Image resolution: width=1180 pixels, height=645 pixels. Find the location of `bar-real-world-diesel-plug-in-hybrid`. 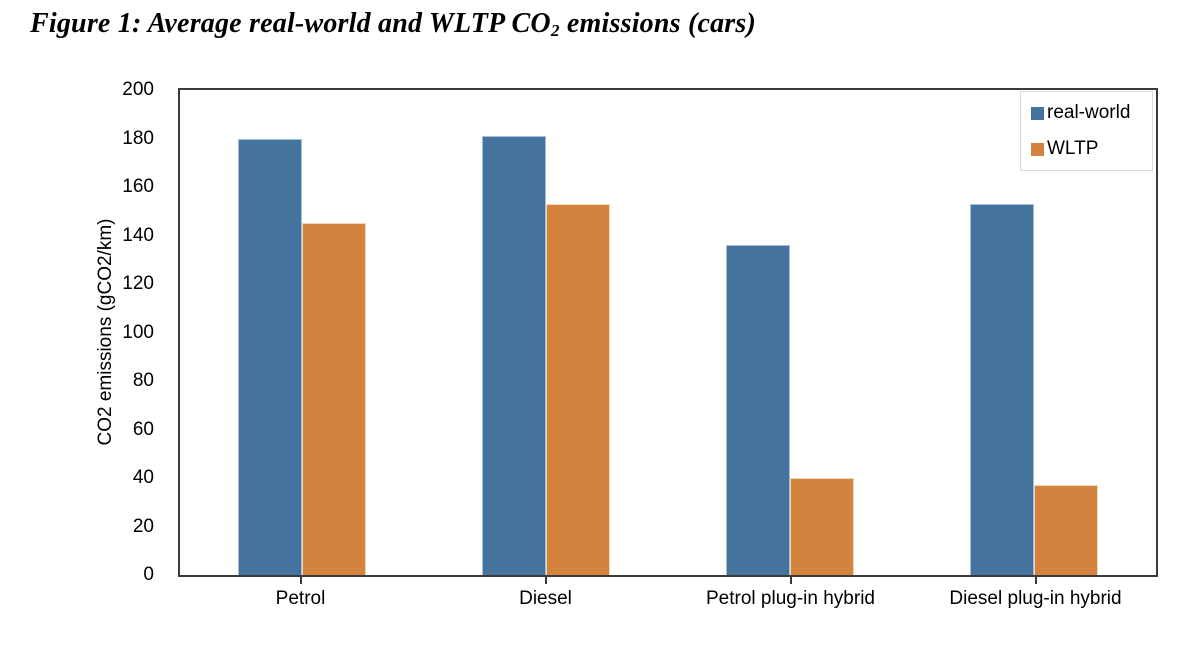

bar-real-world-diesel-plug-in-hybrid is located at coordinates (1002, 389).